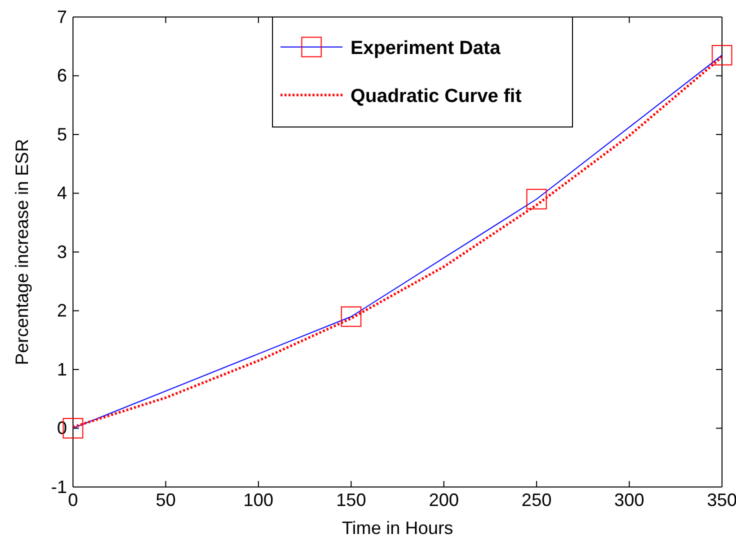 This screenshot has width=736, height=542. Describe the element at coordinates (22, 252) in the screenshot. I see `y-axis-title: Percentage increase in ESR` at that location.